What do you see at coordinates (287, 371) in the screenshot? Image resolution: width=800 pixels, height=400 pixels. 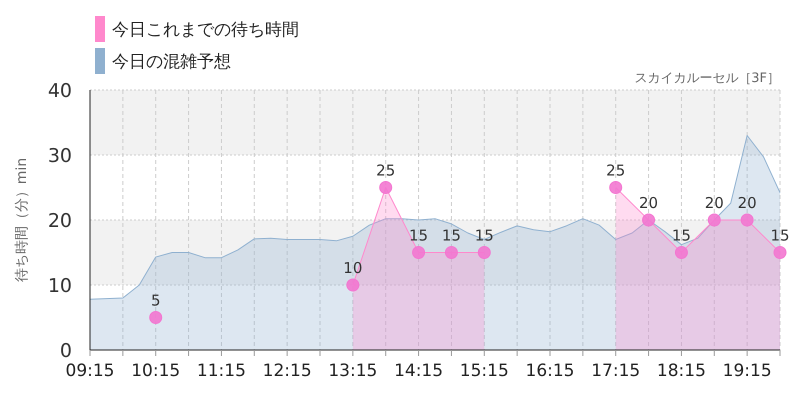 I see `x-tick-label: 12:15` at bounding box center [287, 371].